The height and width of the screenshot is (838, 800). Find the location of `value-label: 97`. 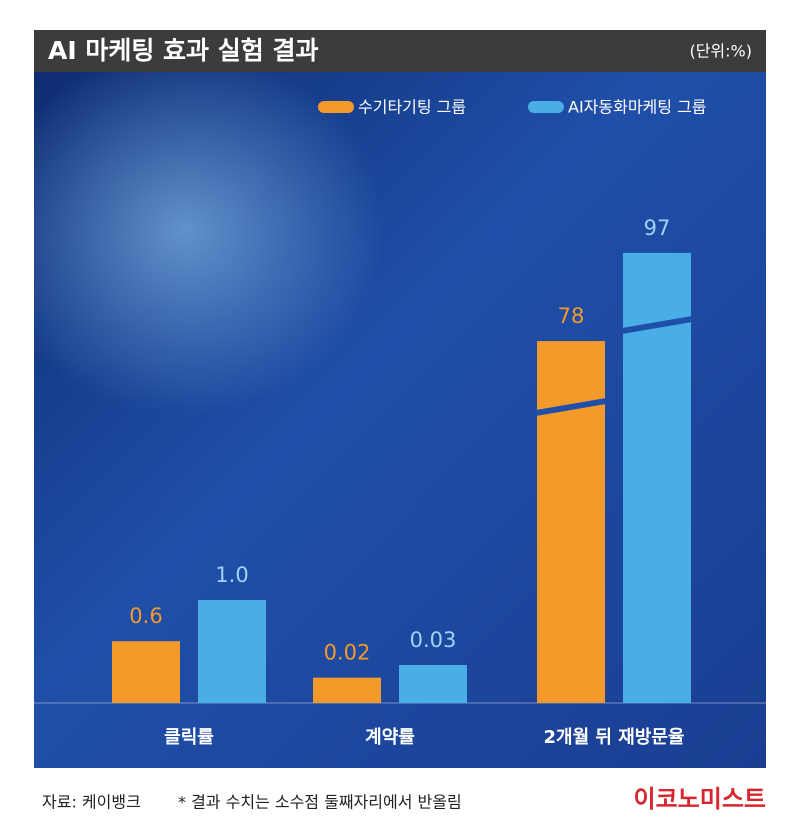

value-label: 97 is located at coordinates (657, 228).